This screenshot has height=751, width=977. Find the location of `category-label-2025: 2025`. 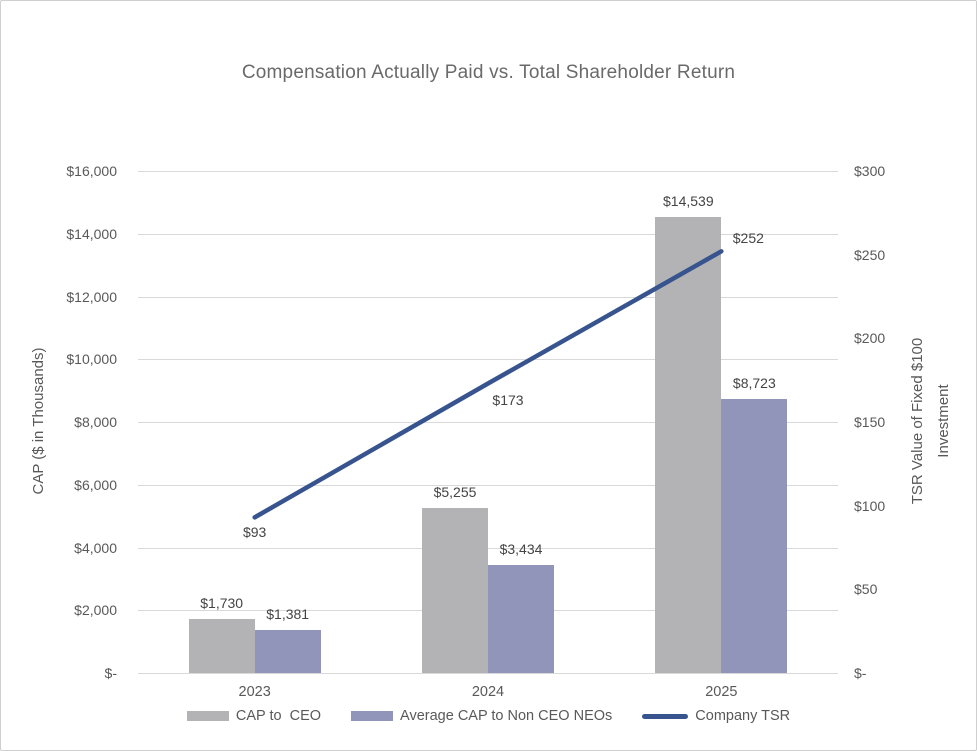

category-label-2025: 2025 is located at coordinates (721, 692).